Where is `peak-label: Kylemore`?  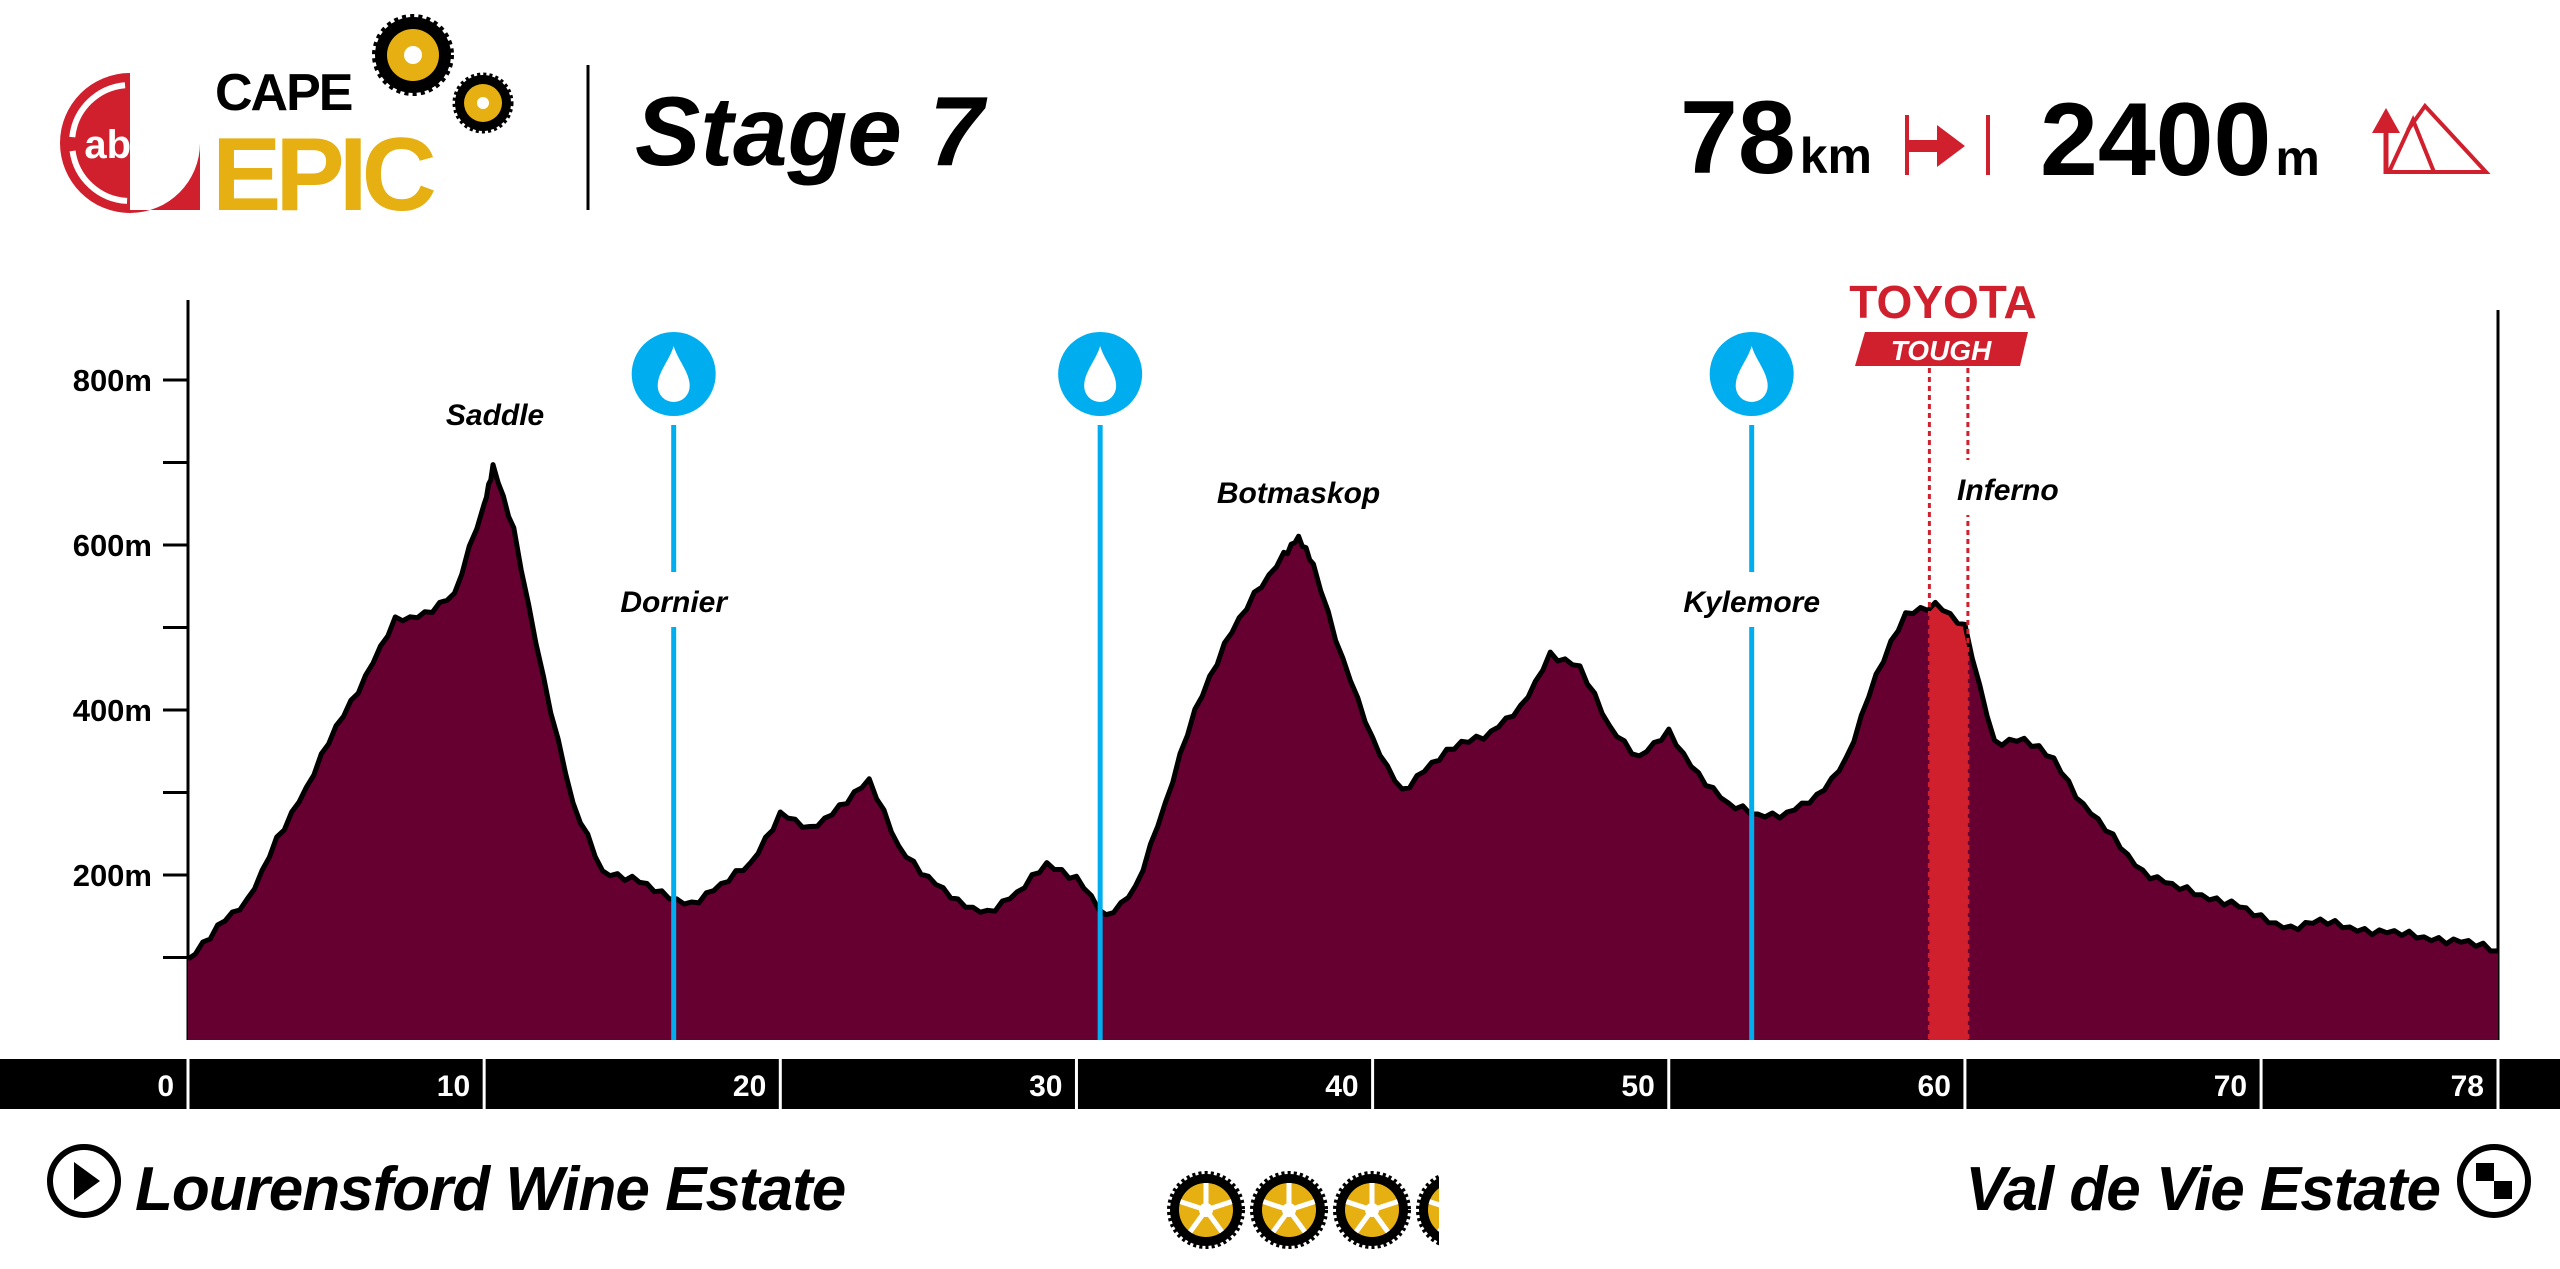 peak-label: Kylemore is located at coordinates (1751, 602).